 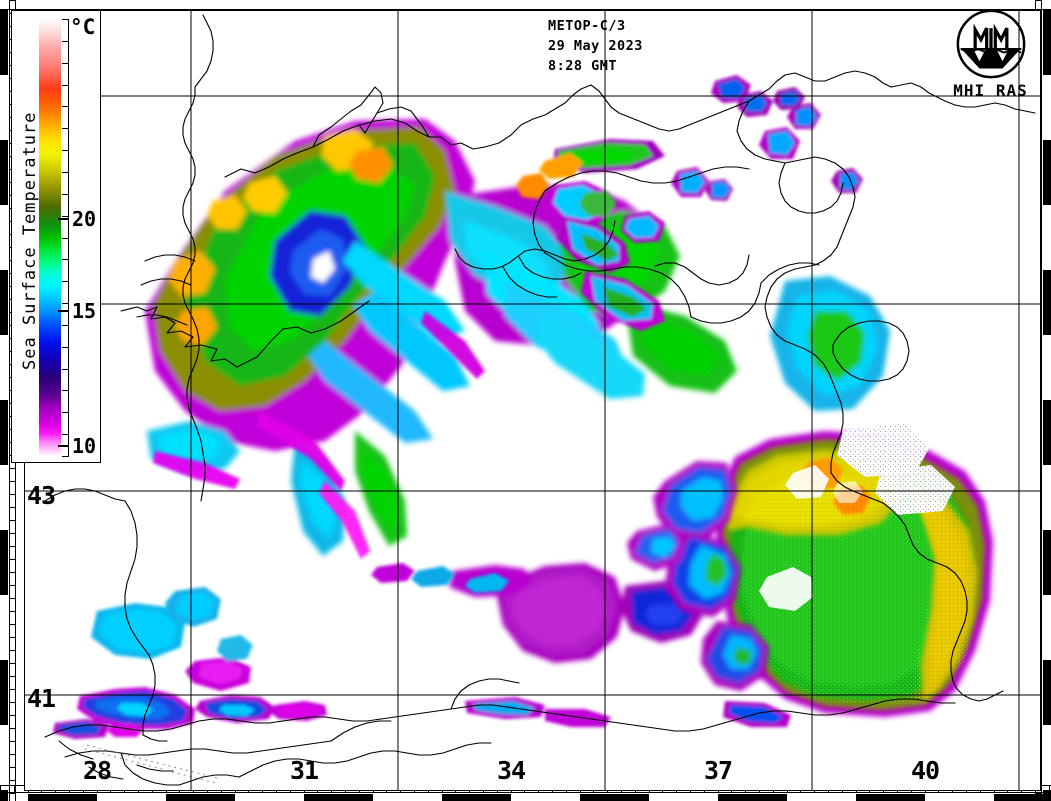 I want to click on acquisition-info: METOP-C/3 29 May 2023 8:28 GMT, so click(x=595, y=46).